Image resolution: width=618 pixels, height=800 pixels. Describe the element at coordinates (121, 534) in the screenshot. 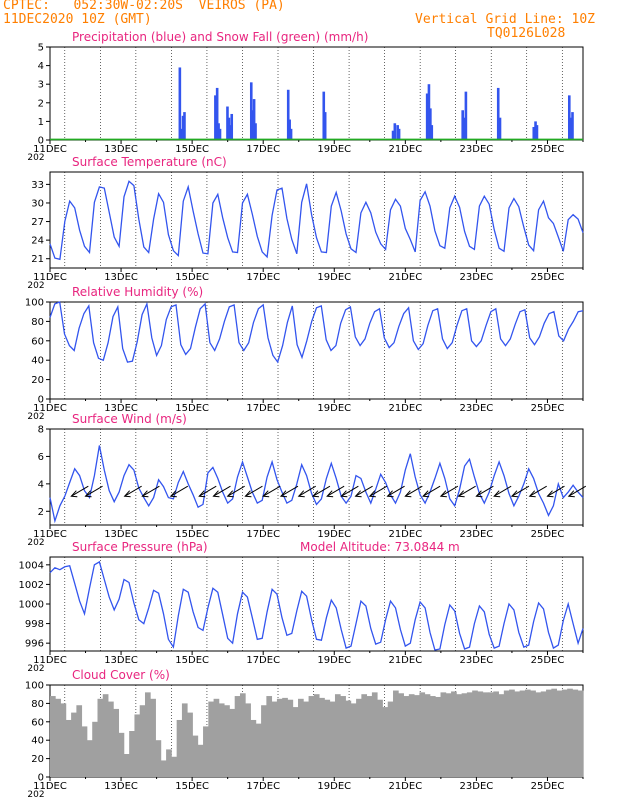

I see `x-tick-label: 13DEC` at that location.